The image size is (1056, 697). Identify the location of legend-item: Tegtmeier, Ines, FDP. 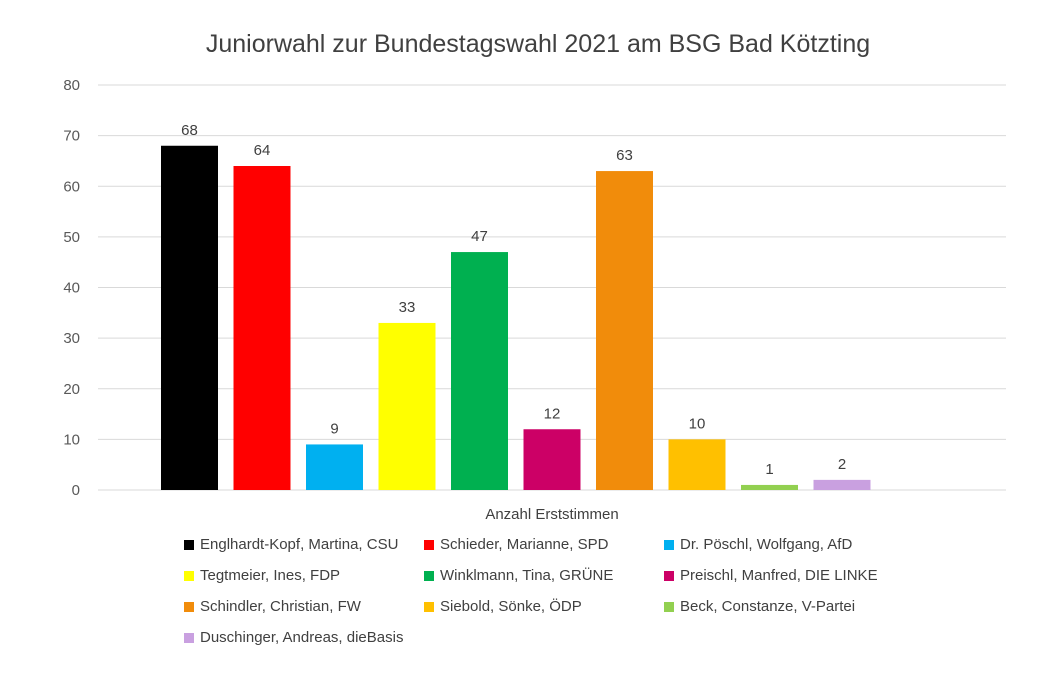
(262, 575).